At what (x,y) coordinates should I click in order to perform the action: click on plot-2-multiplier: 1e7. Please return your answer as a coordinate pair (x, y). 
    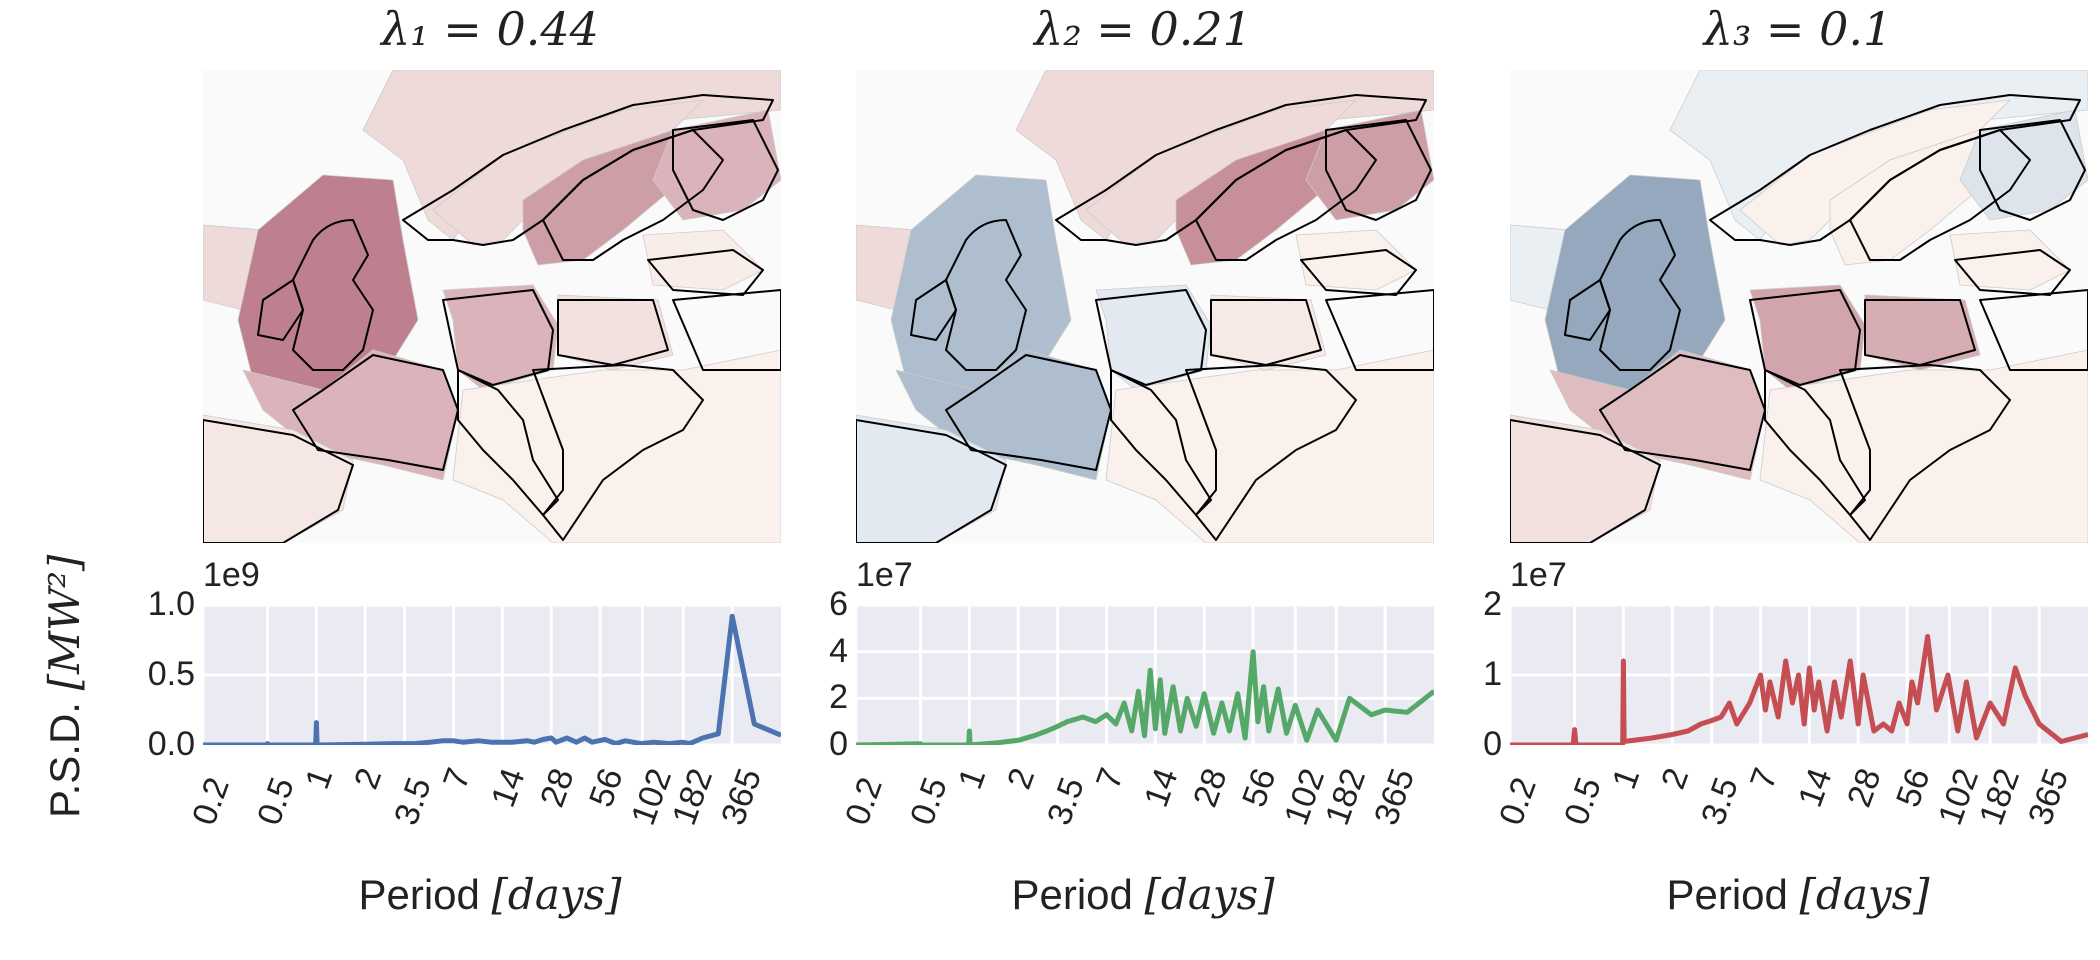
    Looking at the image, I should click on (884, 575).